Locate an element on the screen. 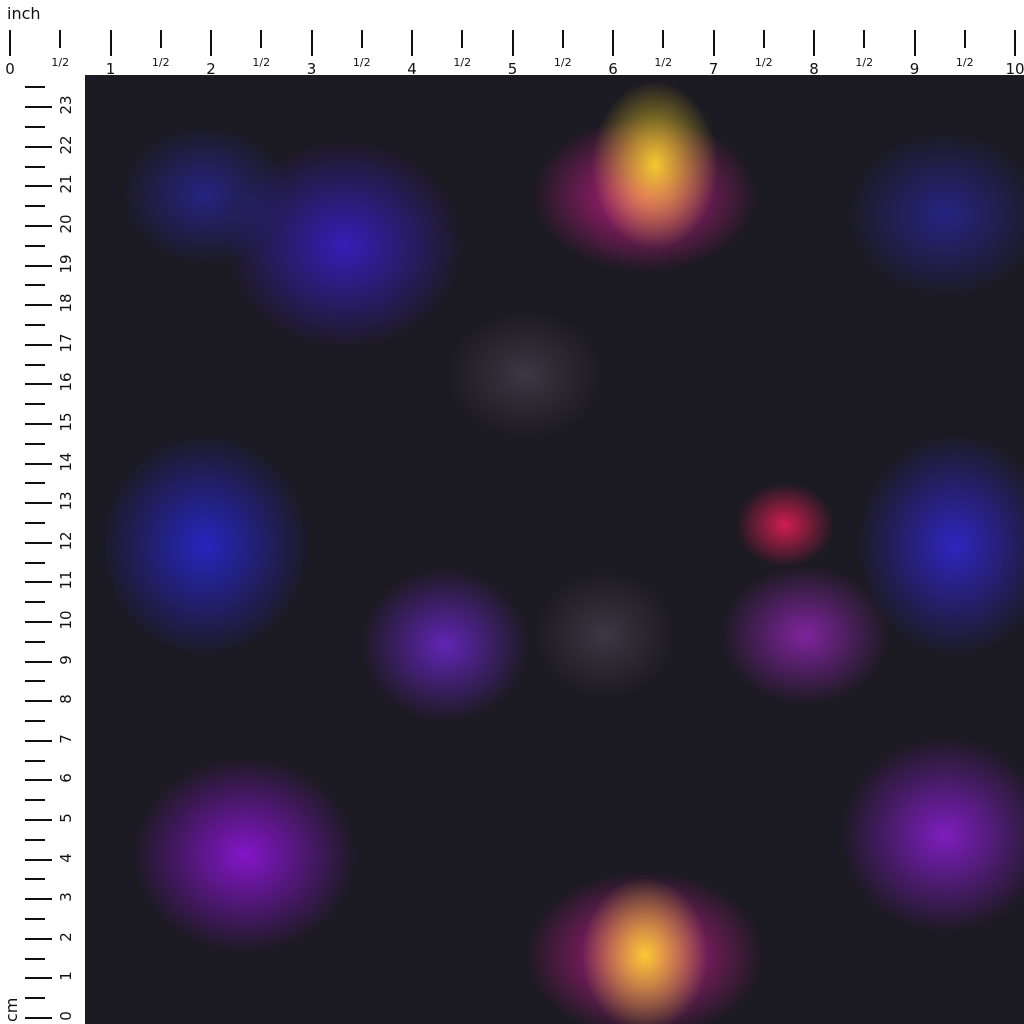 This screenshot has height=1024, width=1024. cm-label: 21 is located at coordinates (66, 184).